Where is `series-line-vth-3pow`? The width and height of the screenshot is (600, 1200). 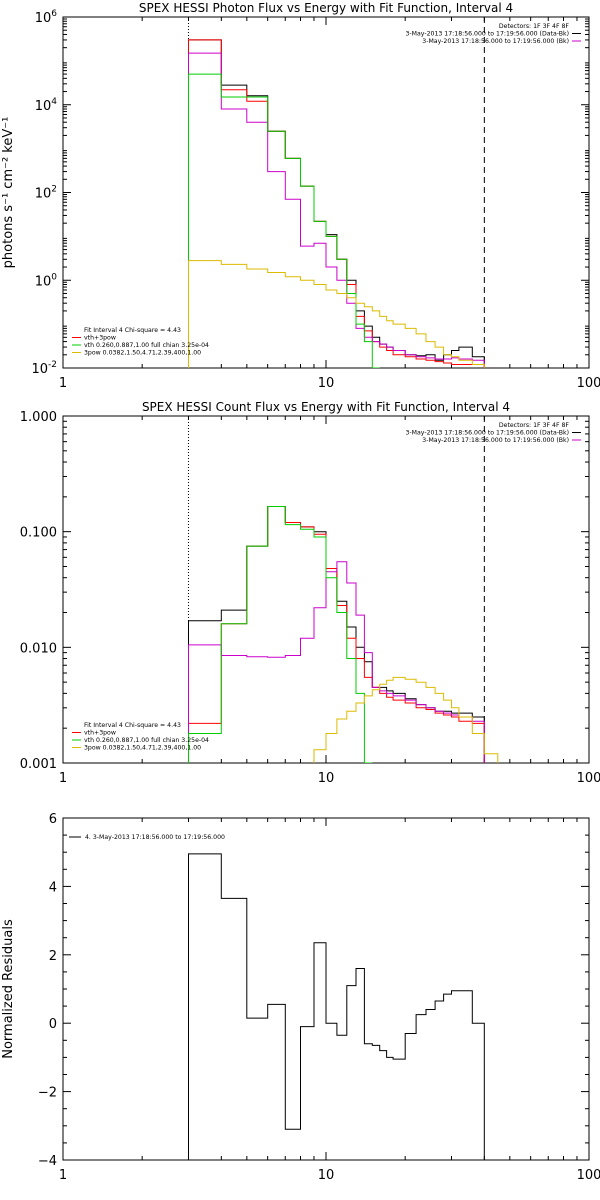
series-line-vth-3pow is located at coordinates (336, 203).